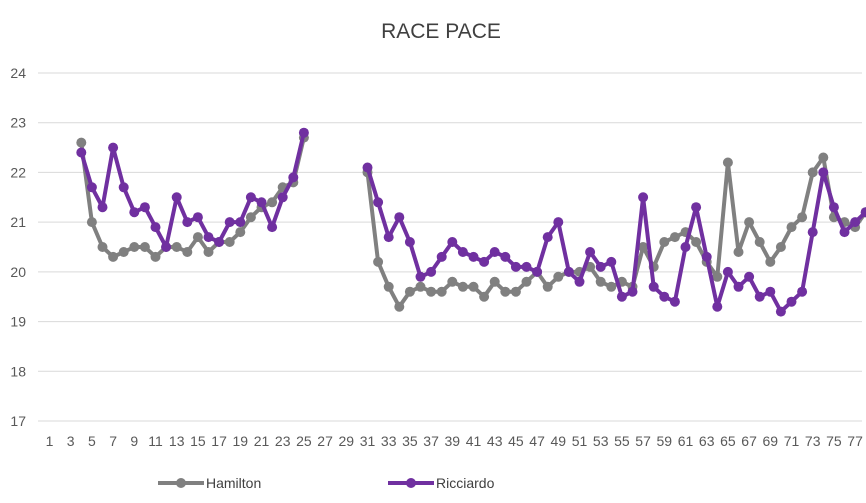 The height and width of the screenshot is (503, 866). What do you see at coordinates (18, 272) in the screenshot?
I see `y-tick-label: 20` at bounding box center [18, 272].